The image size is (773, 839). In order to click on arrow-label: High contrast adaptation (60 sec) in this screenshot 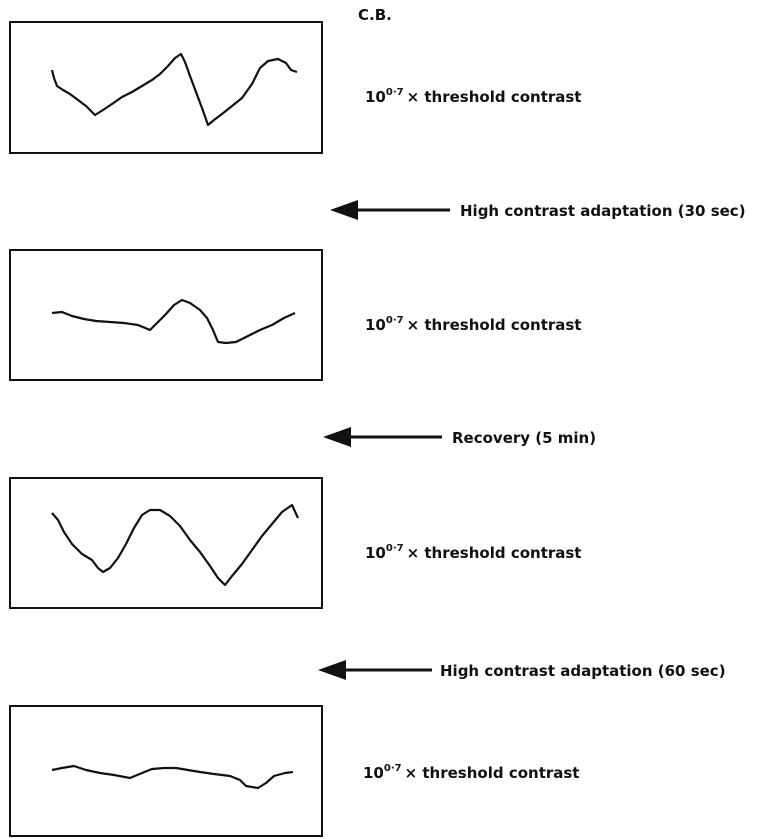, I will do `click(583, 671)`.